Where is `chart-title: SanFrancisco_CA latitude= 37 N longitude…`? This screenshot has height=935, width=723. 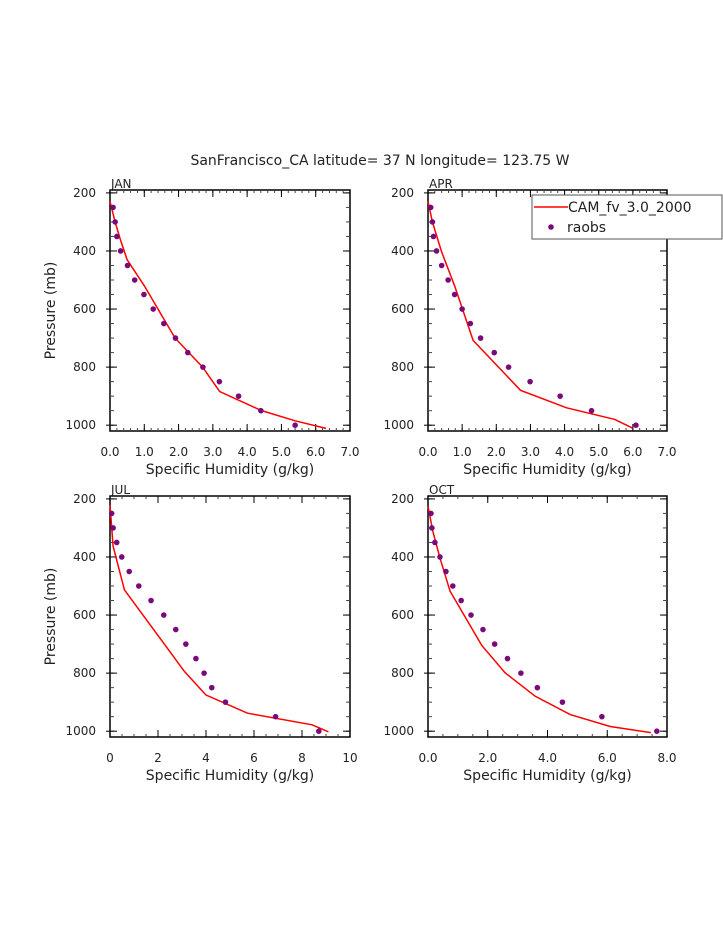 chart-title: SanFrancisco_CA latitude= 37 N longitude… is located at coordinates (379, 161).